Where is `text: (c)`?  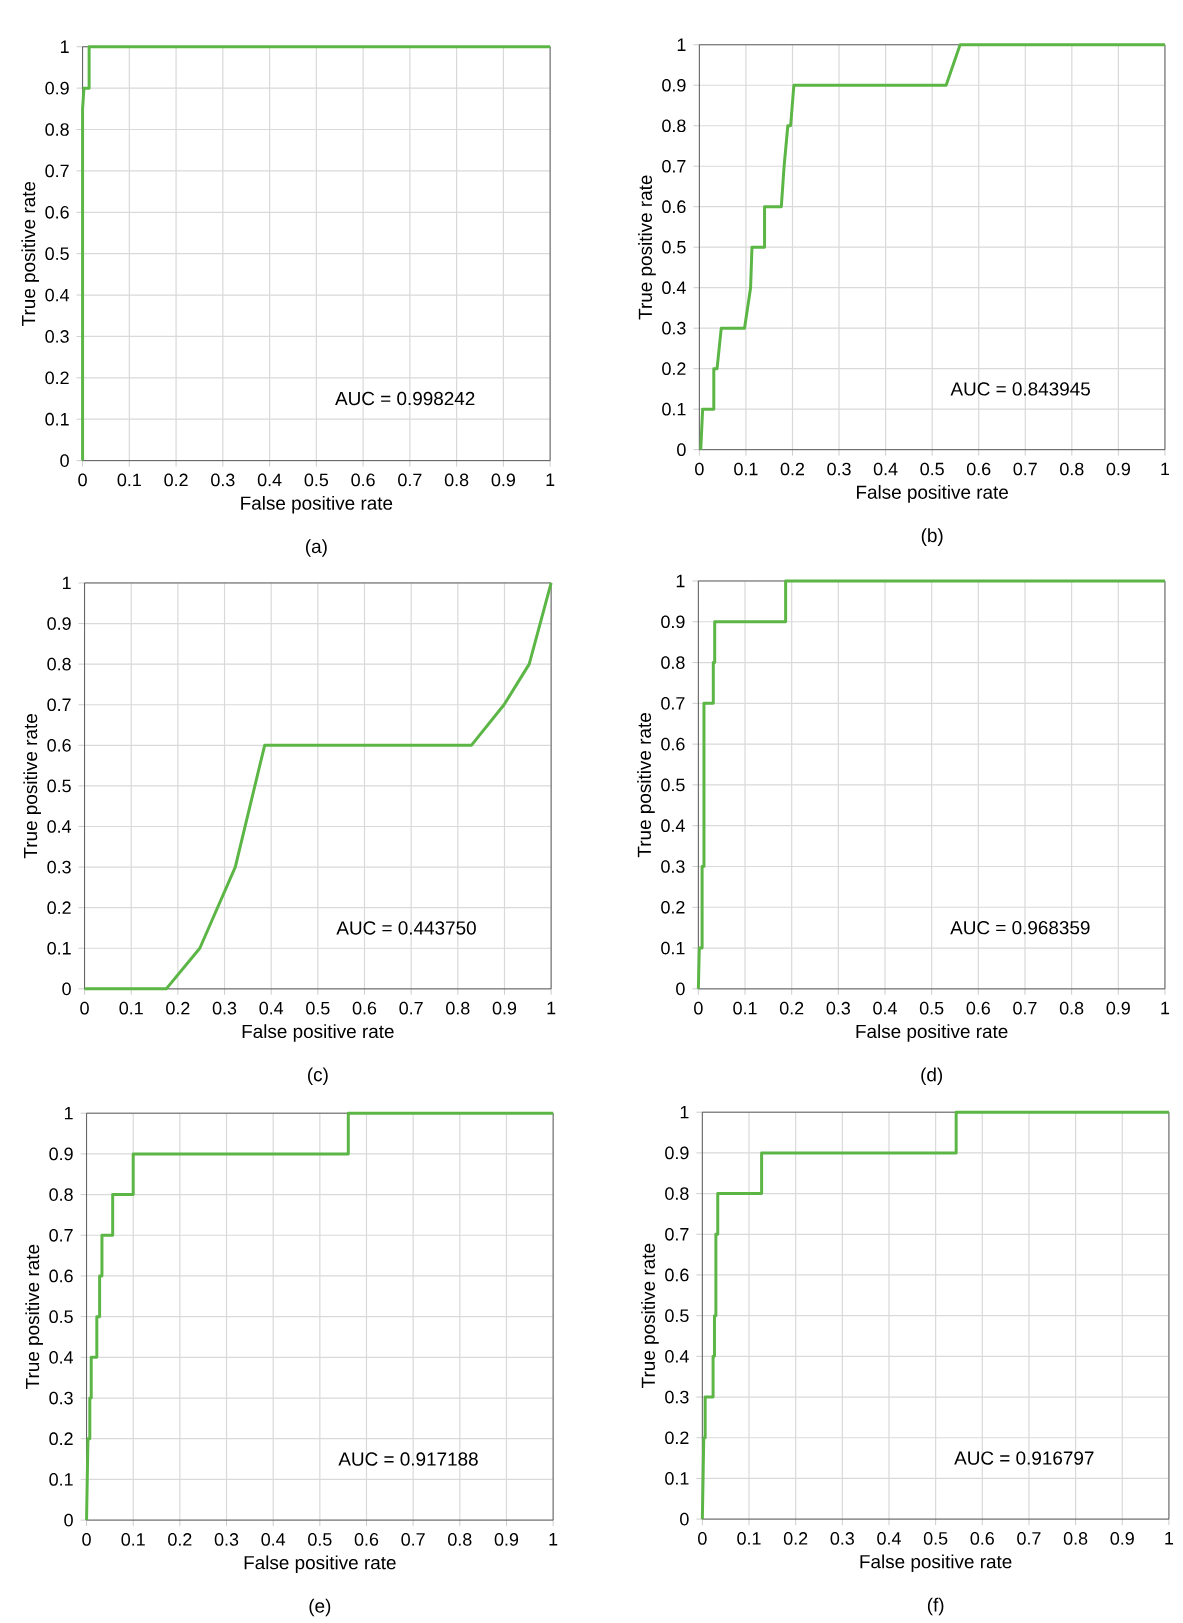 text: (c) is located at coordinates (318, 1076).